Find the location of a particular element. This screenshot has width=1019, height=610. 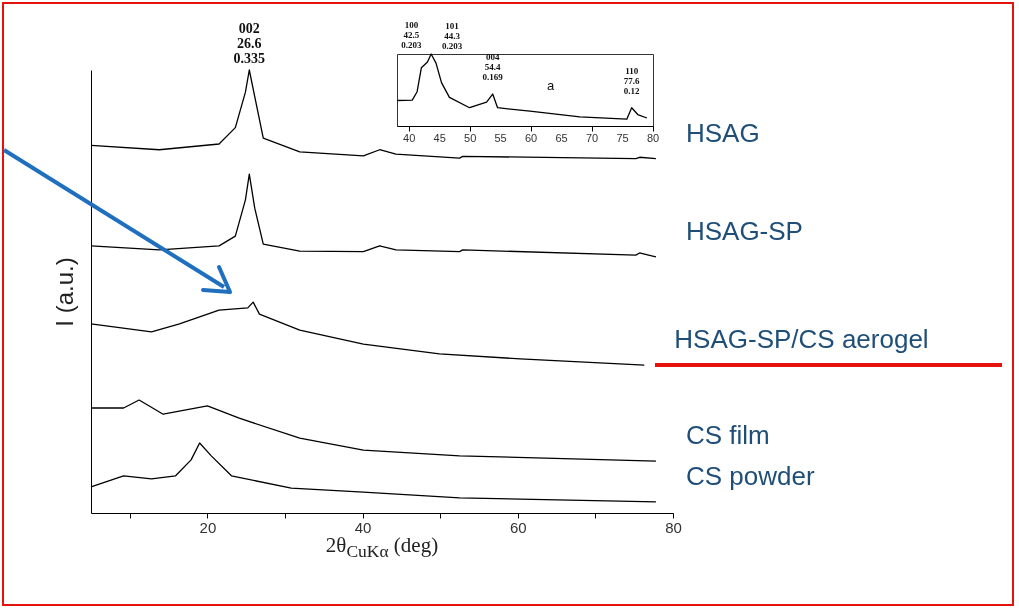

annotation: a is located at coordinates (550, 86).